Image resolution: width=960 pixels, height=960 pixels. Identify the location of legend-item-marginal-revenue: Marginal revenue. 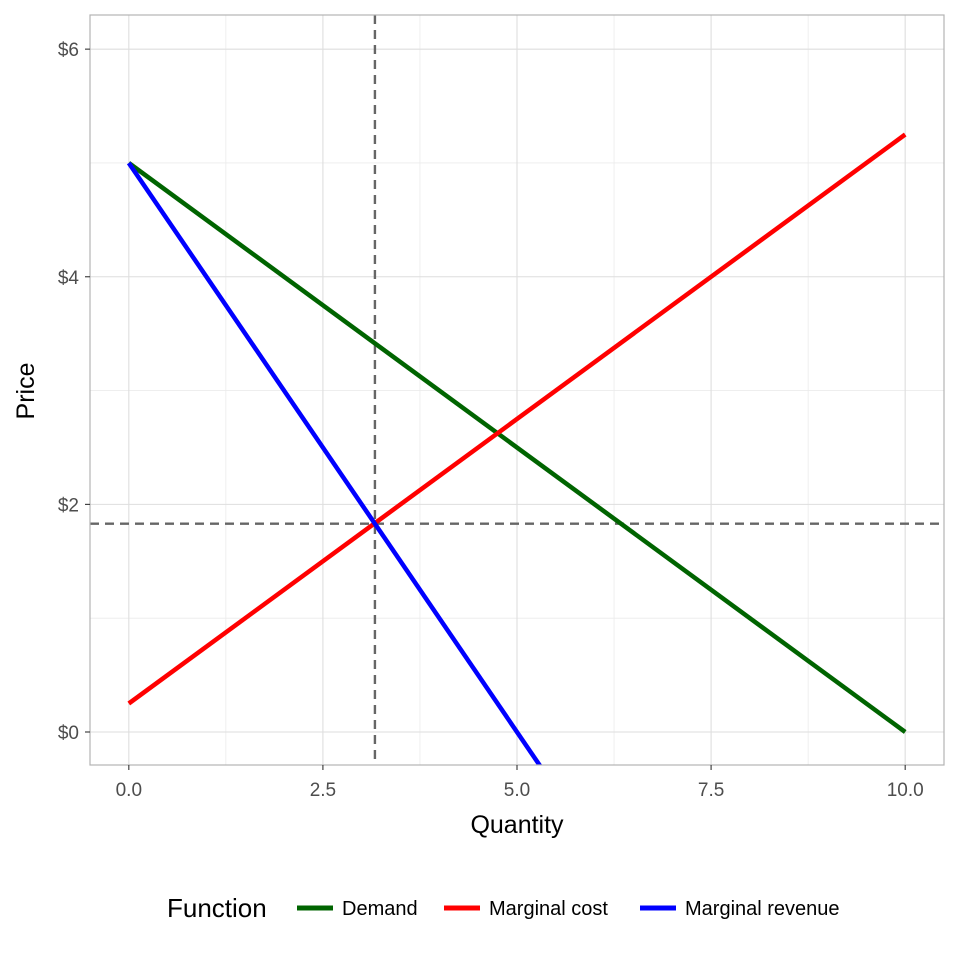
(740, 909).